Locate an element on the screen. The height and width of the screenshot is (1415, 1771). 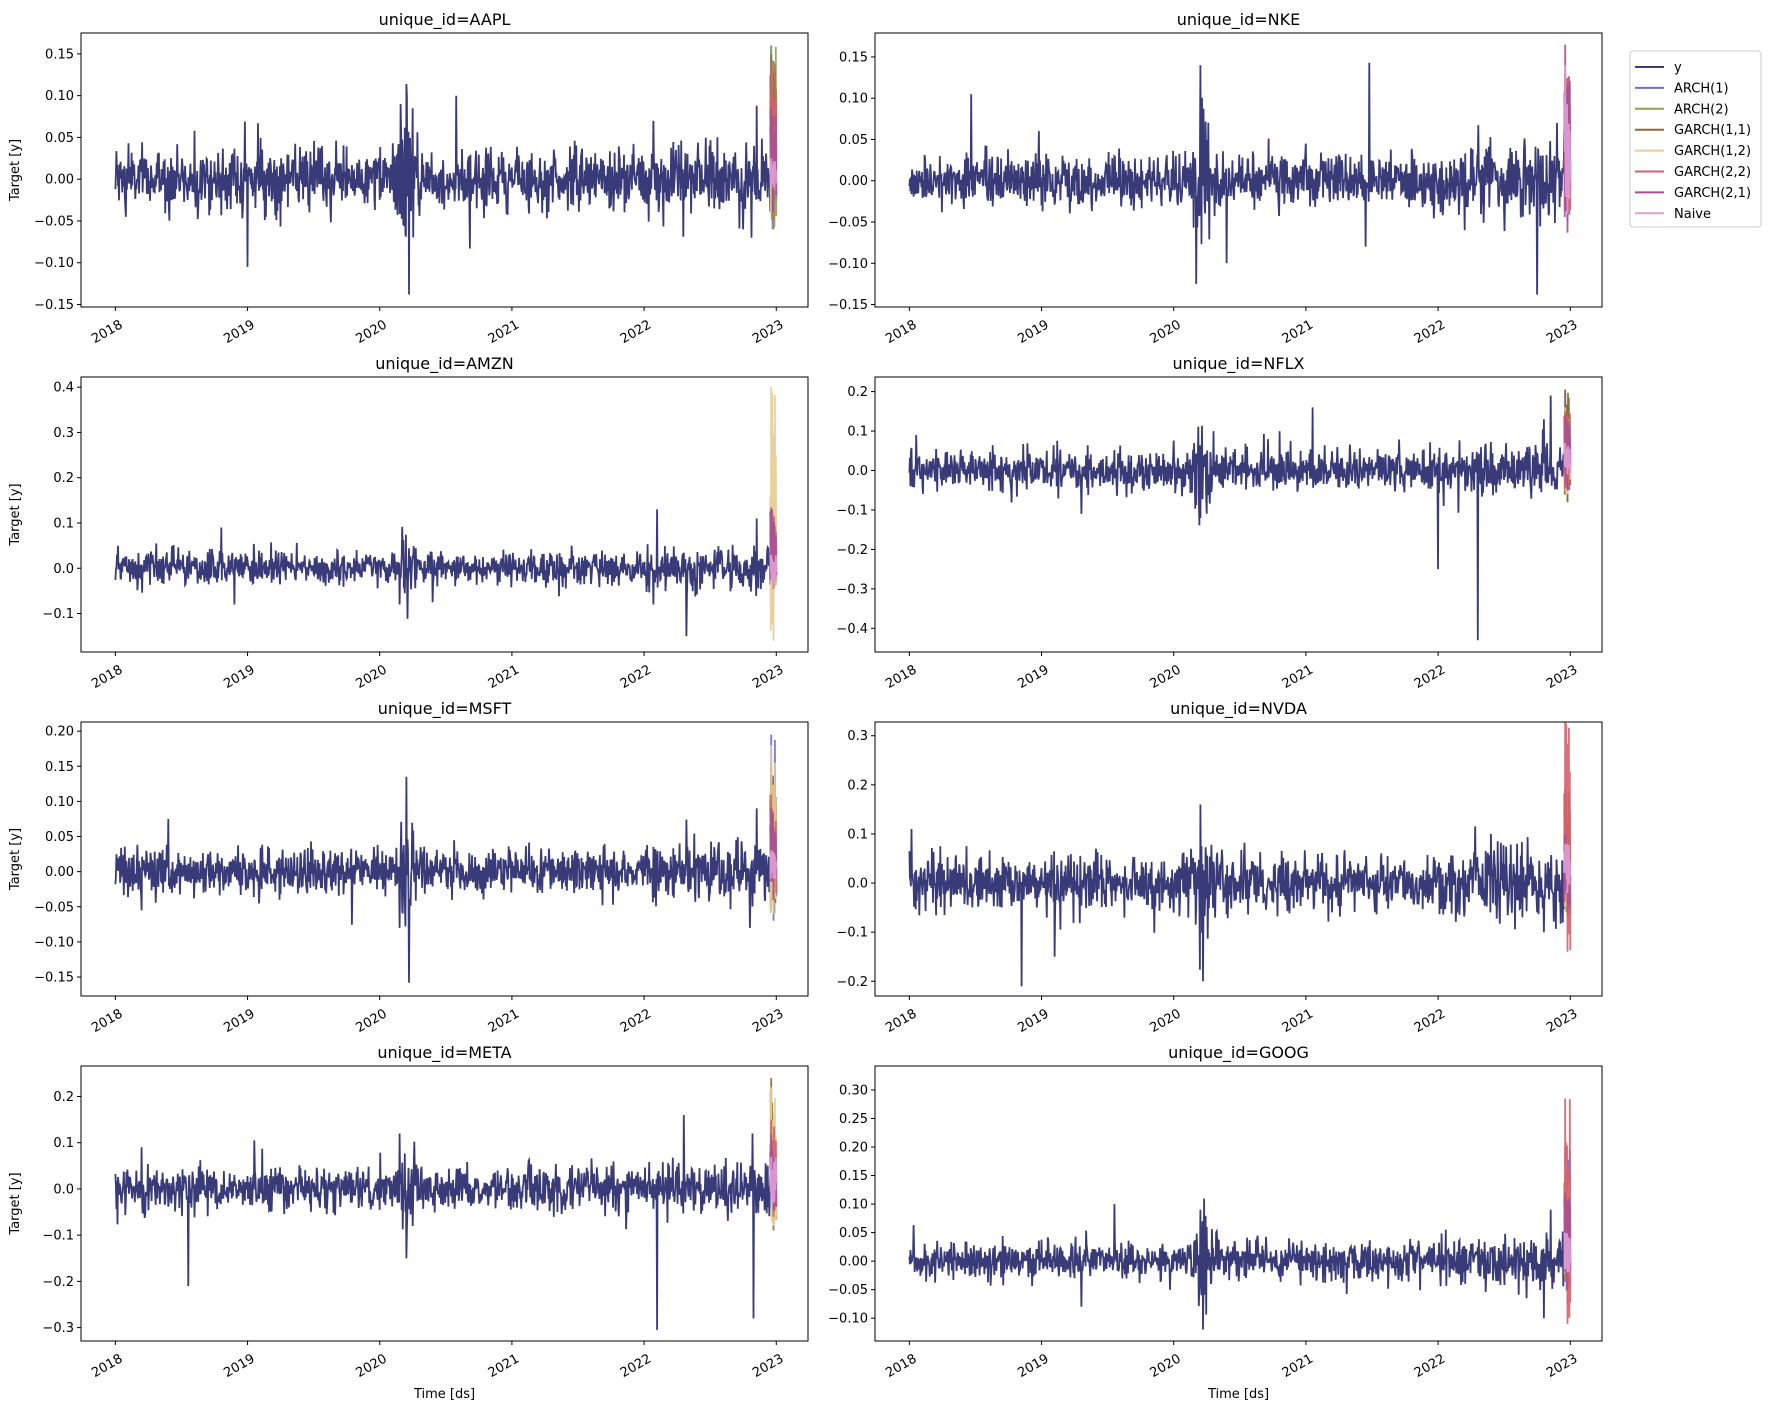
y-axis-label: Target [y] is located at coordinates (15, 859).